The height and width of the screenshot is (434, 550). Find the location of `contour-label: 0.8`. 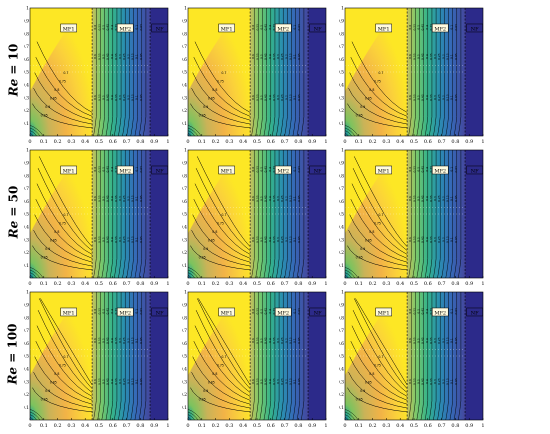

contour-label: 0.8 is located at coordinates (56, 90).